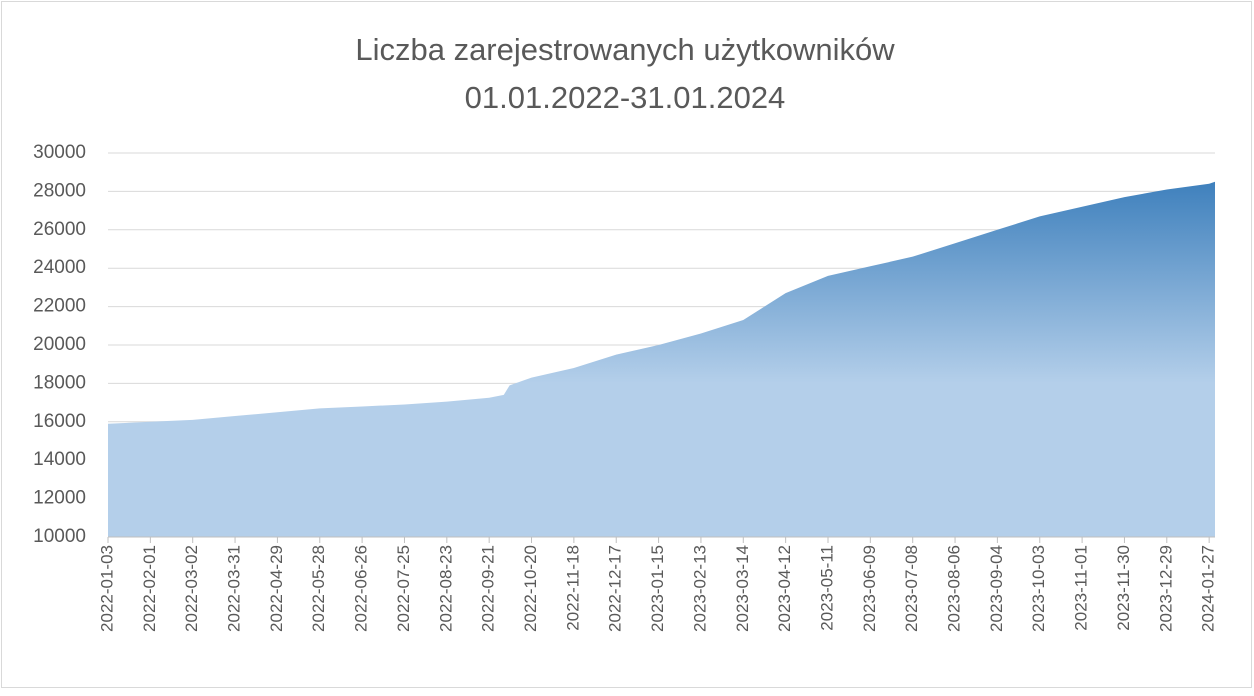  Describe the element at coordinates (869, 588) in the screenshot. I see `x-tick-label: 2023-06-09` at that location.